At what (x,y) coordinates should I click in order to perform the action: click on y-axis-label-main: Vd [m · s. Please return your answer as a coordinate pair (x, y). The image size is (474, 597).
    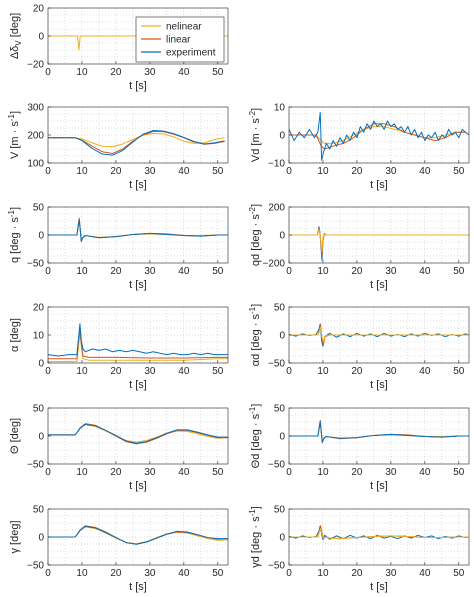
    Looking at the image, I should click on (256, 140).